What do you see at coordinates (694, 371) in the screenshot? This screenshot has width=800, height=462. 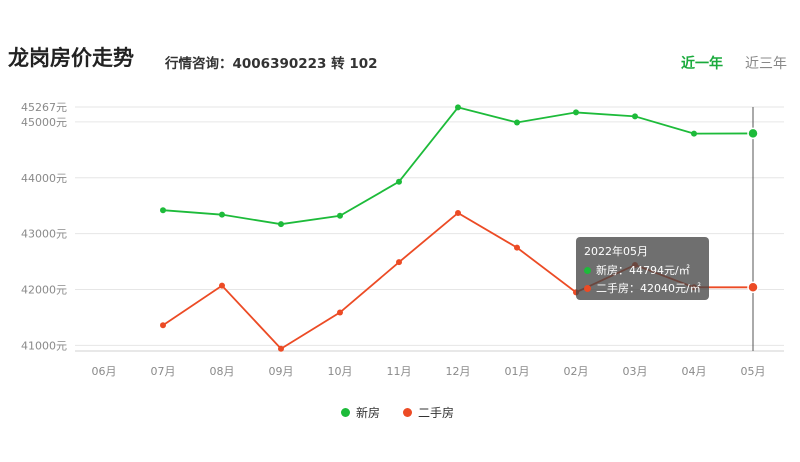 I see `x-tick-label: 04月` at bounding box center [694, 371].